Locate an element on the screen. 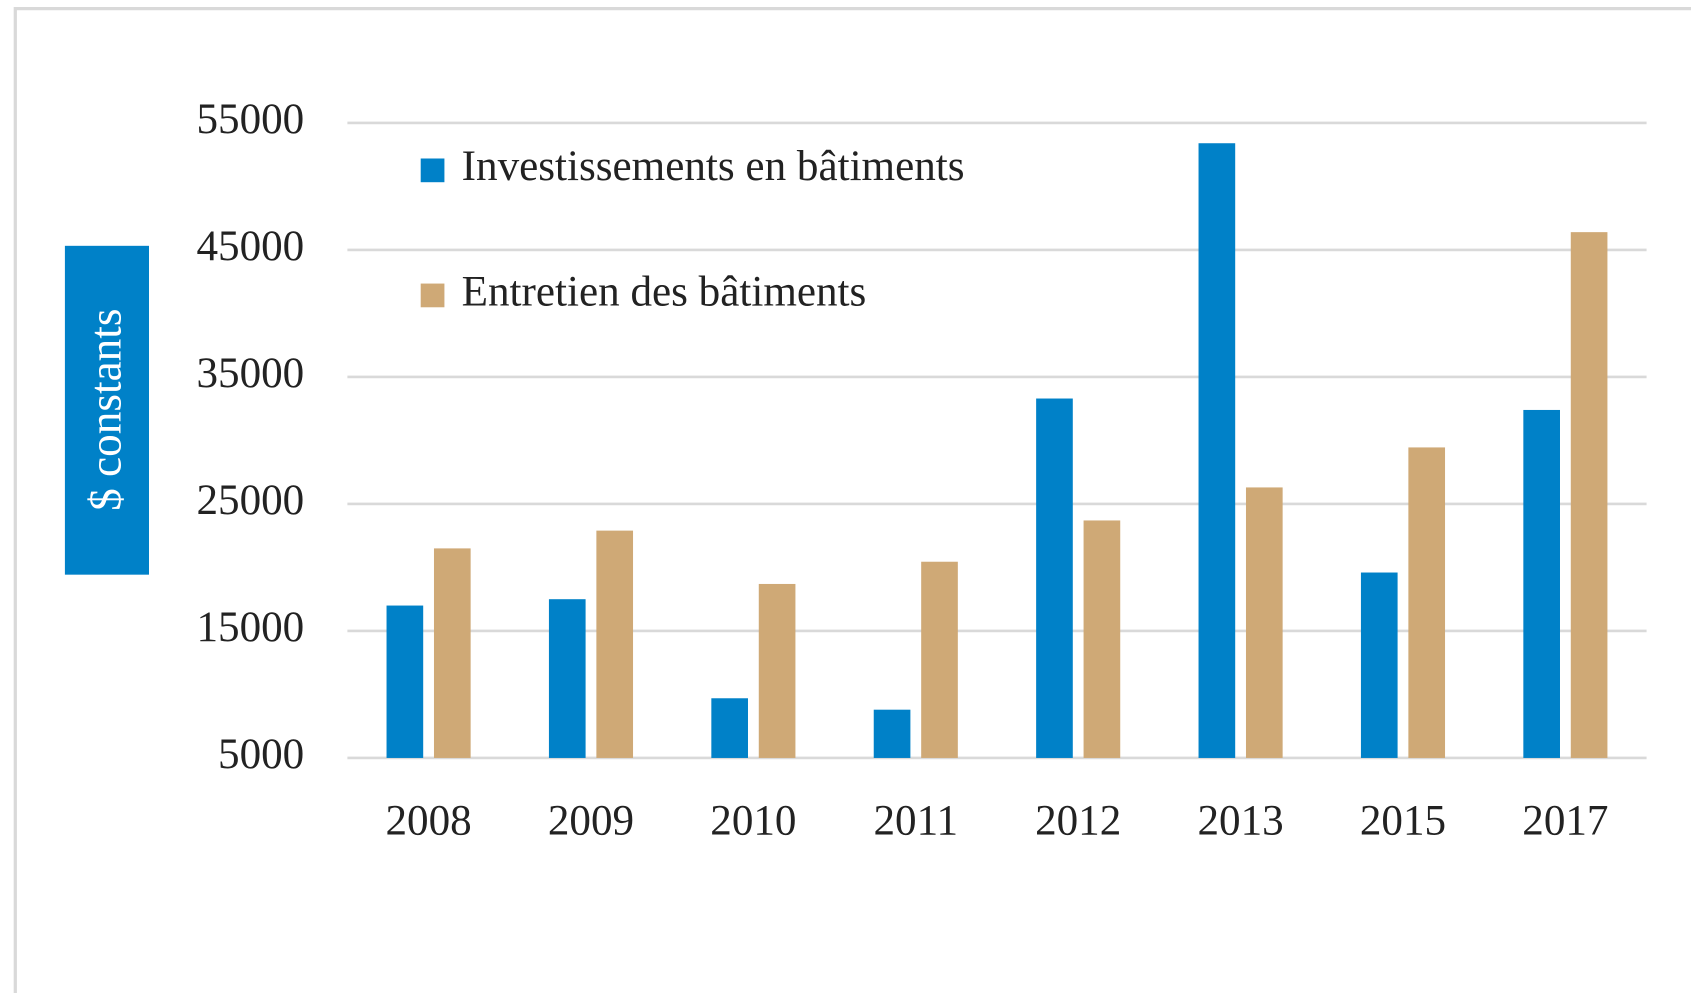 This screenshot has width=1691, height=993. legend-label: Entretien des bâtiments is located at coordinates (664, 291).